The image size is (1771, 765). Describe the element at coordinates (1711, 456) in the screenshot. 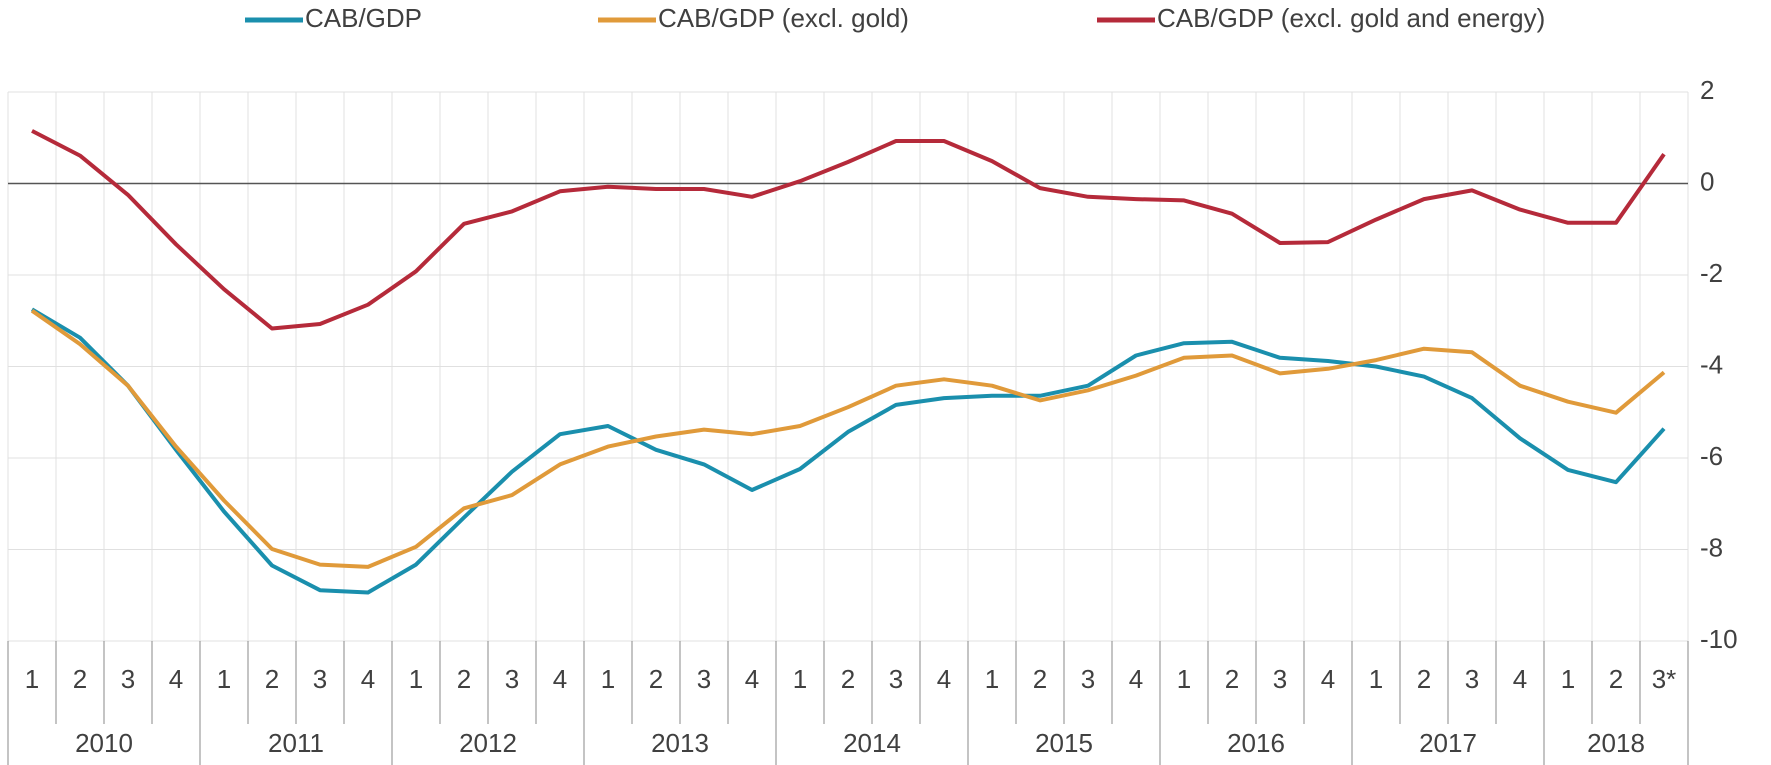

I see `y-tick-label: -6` at that location.